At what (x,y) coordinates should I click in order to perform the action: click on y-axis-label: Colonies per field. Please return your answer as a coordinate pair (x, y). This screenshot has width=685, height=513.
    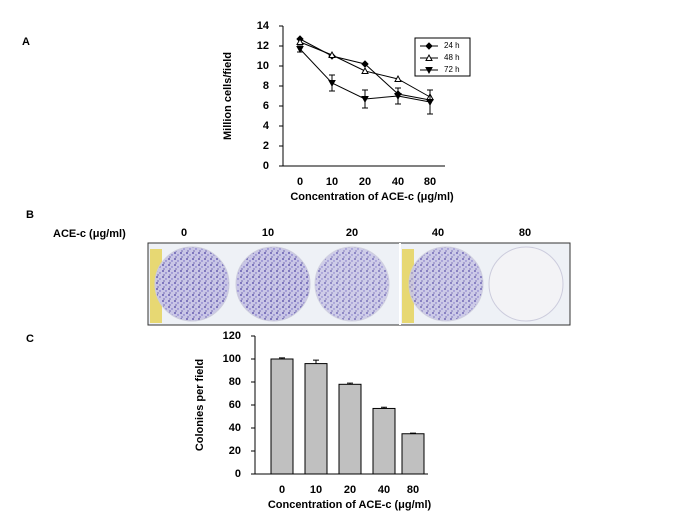
    Looking at the image, I should click on (200, 405).